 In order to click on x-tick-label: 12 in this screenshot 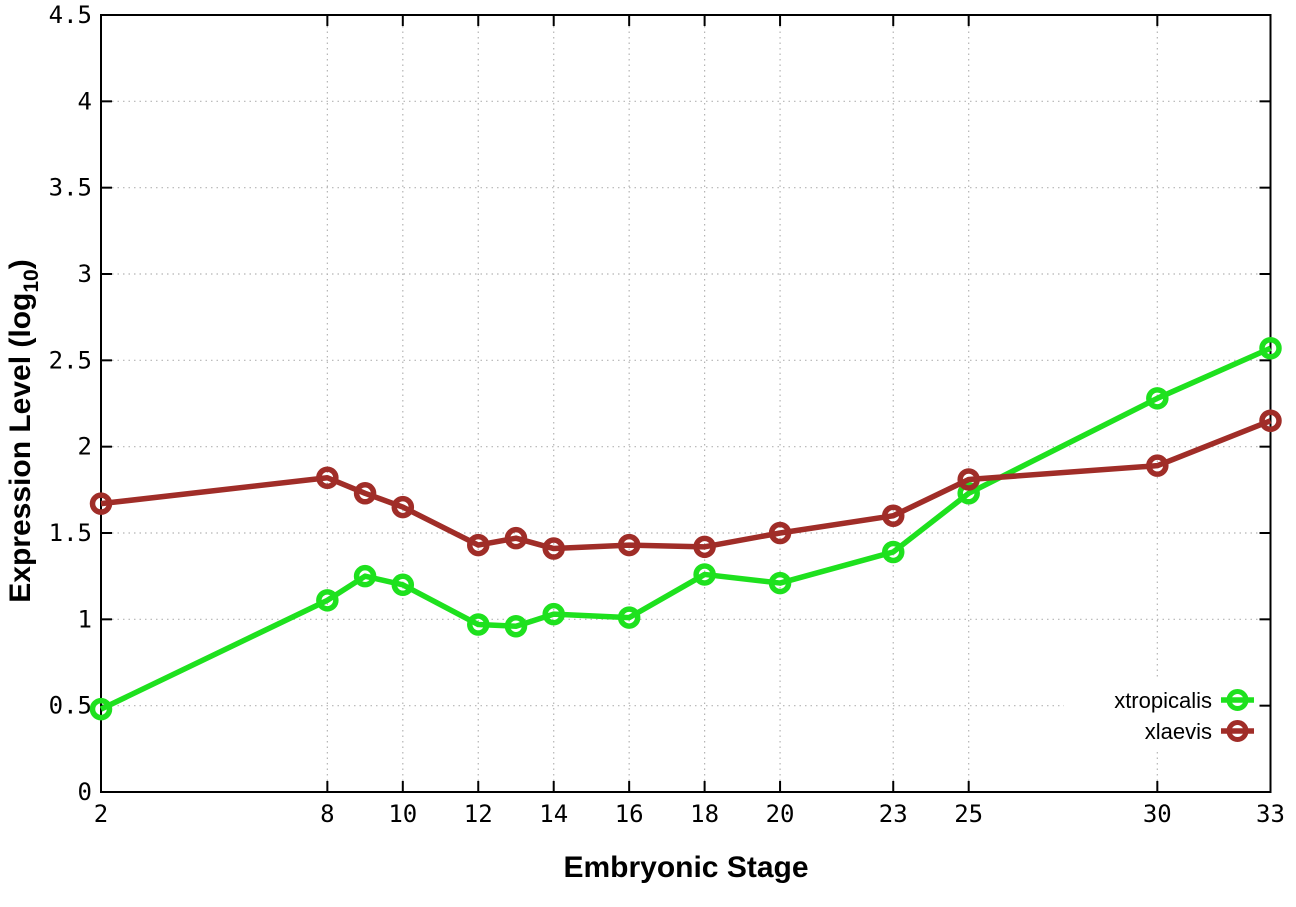, I will do `click(478, 814)`.